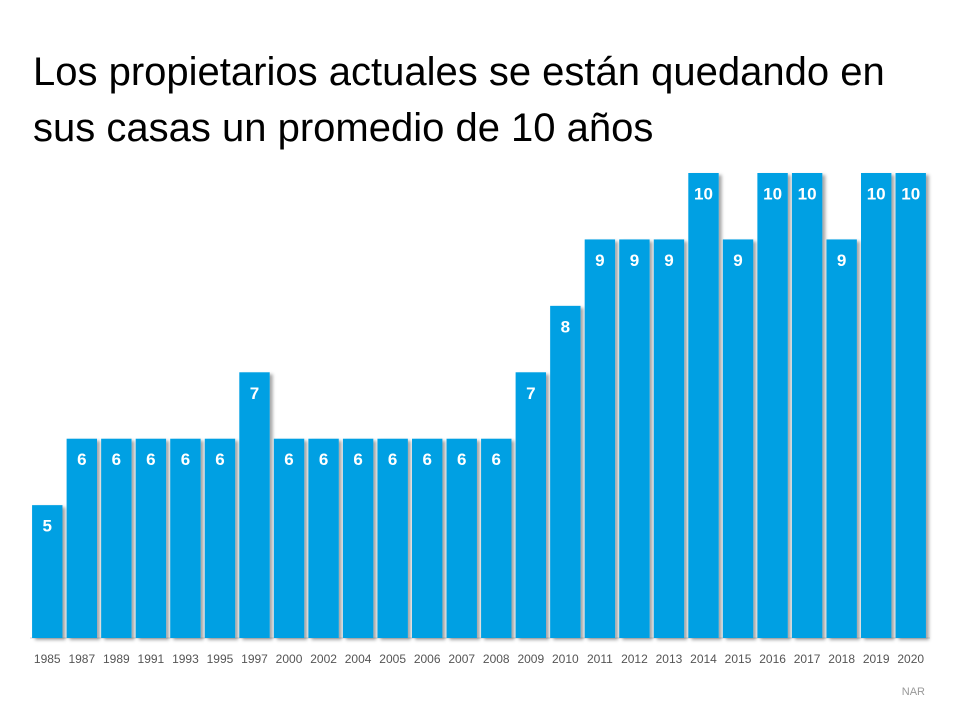 The height and width of the screenshot is (720, 960). What do you see at coordinates (634, 659) in the screenshot?
I see `x-tick-label: 2012` at bounding box center [634, 659].